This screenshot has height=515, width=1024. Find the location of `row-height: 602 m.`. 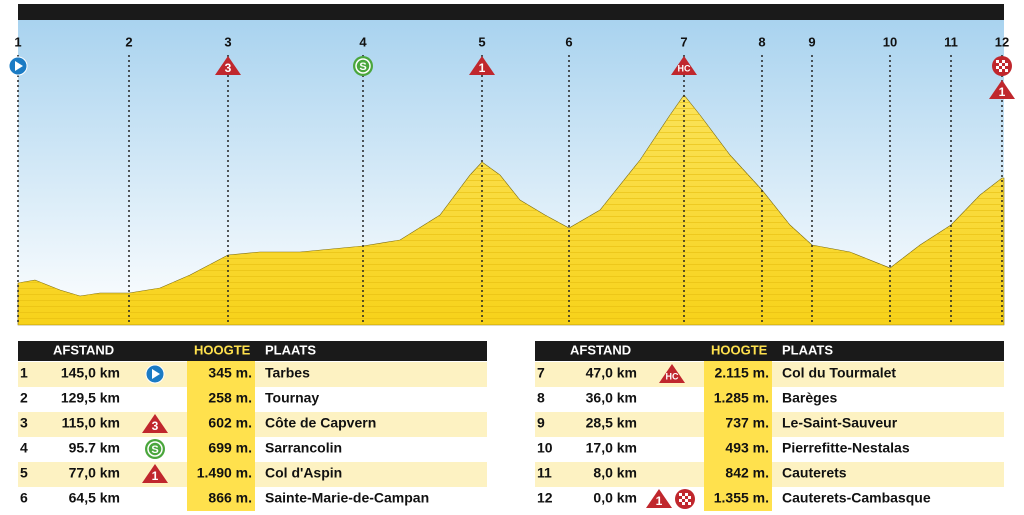

row-height: 602 m. is located at coordinates (230, 423).